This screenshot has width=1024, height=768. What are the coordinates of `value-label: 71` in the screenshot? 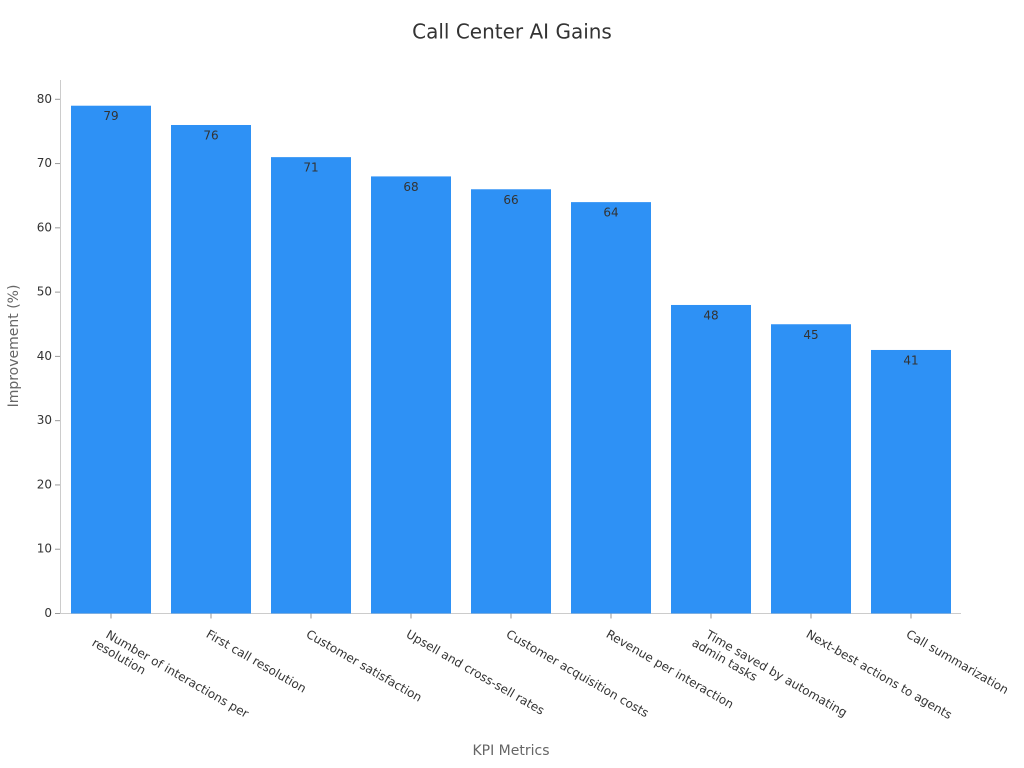 It's located at (310, 168).